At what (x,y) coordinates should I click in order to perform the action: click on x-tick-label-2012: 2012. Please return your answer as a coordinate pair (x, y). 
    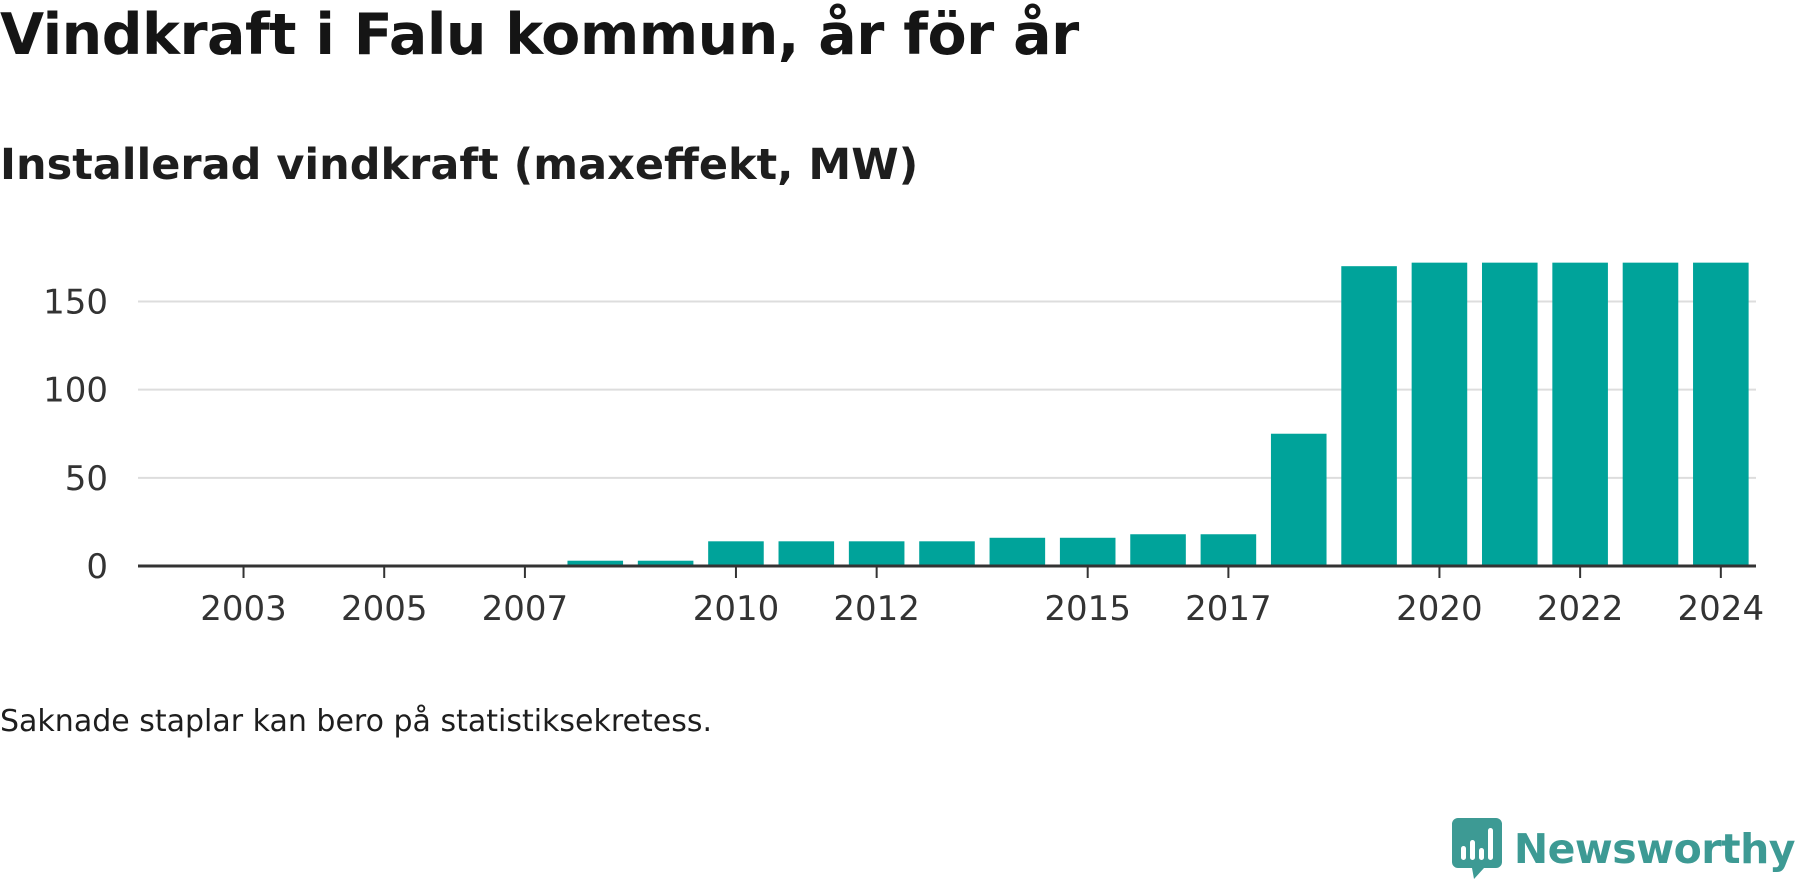
    Looking at the image, I should click on (876, 609).